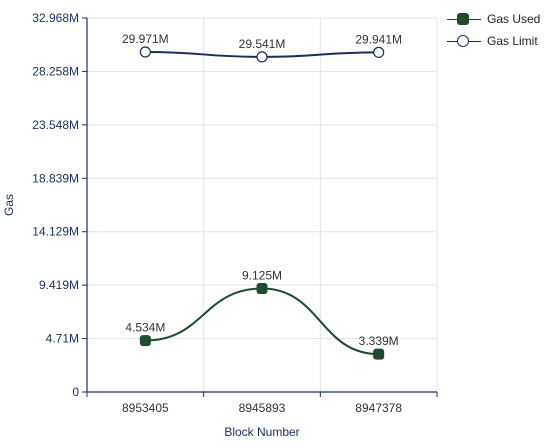 The image size is (550, 448). I want to click on gas-used-data-label: 3.339M, so click(379, 341).